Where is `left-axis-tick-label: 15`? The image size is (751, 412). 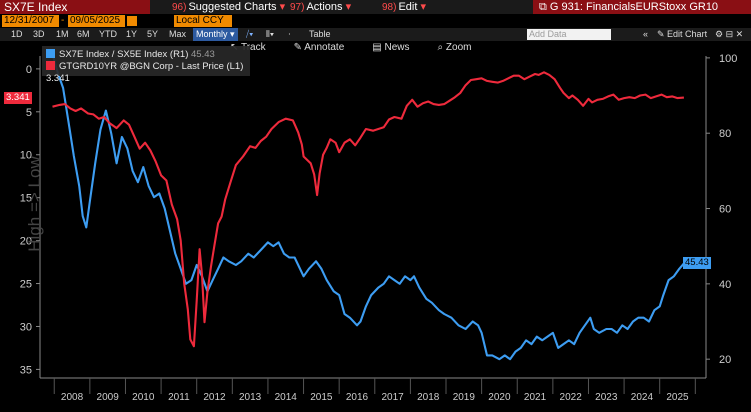 left-axis-tick-label: 15 is located at coordinates (26, 199).